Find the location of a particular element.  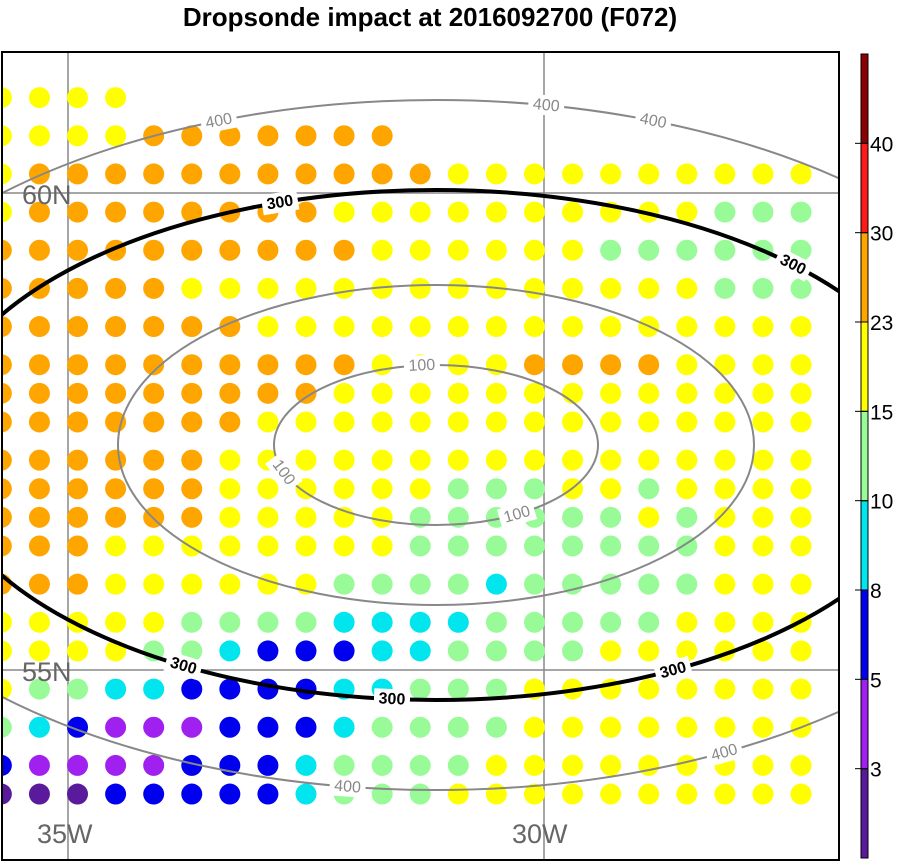

chart-title: Dropsonde impact at 2016092700 (F072) is located at coordinates (430, 17).